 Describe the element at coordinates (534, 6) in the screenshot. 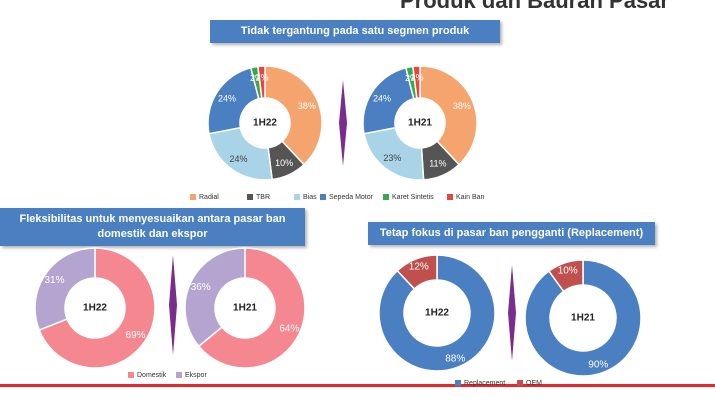

I see `page-title: Produk dan Bauran Pasar` at that location.